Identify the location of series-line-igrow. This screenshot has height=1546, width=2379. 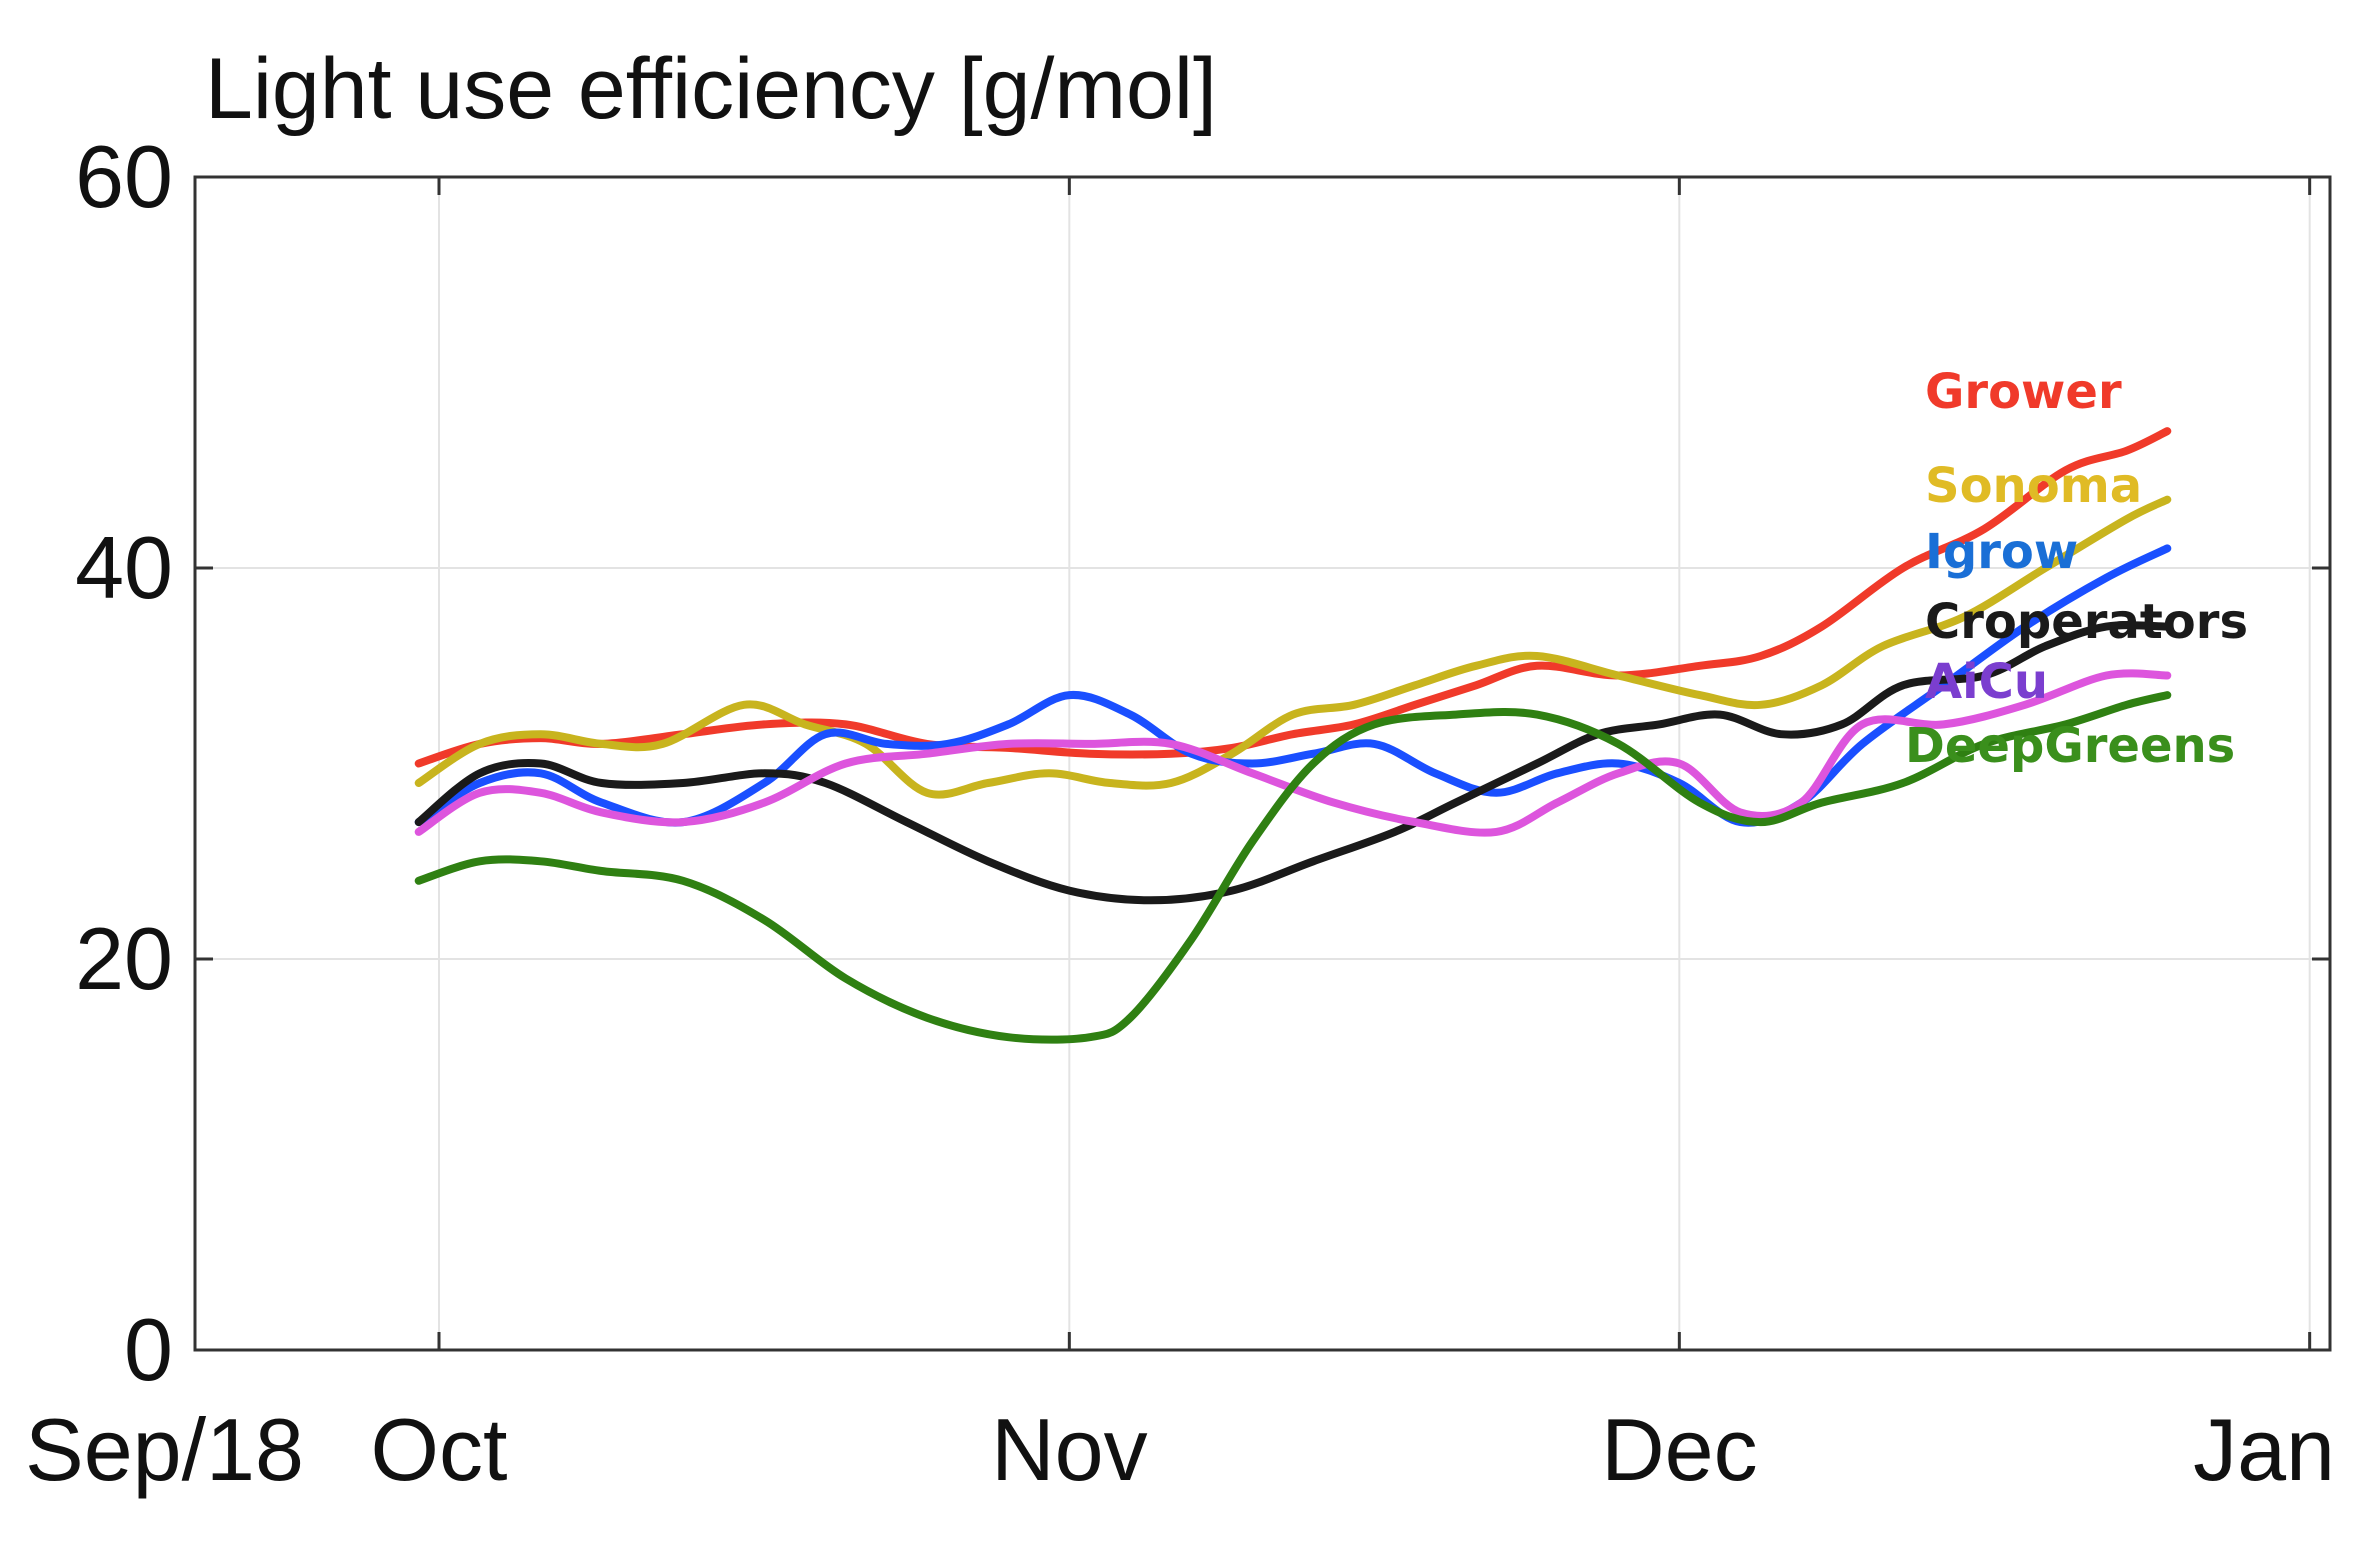
(1293, 685).